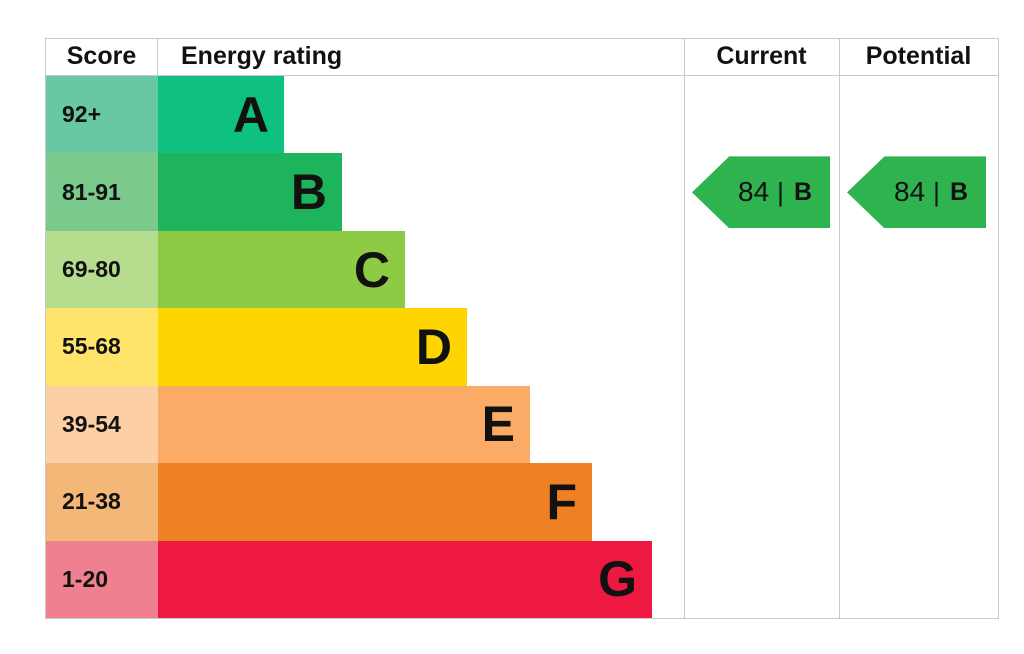  I want to click on score-range-d: 55-68, so click(102, 347).